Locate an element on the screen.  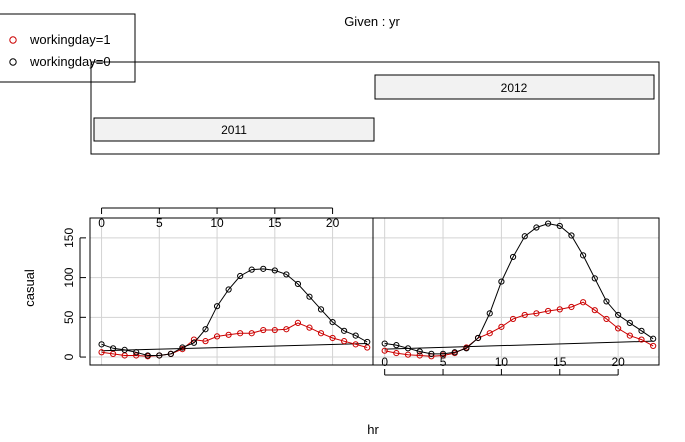
legend: workingday=1 workingday=0 is located at coordinates (68, 48).